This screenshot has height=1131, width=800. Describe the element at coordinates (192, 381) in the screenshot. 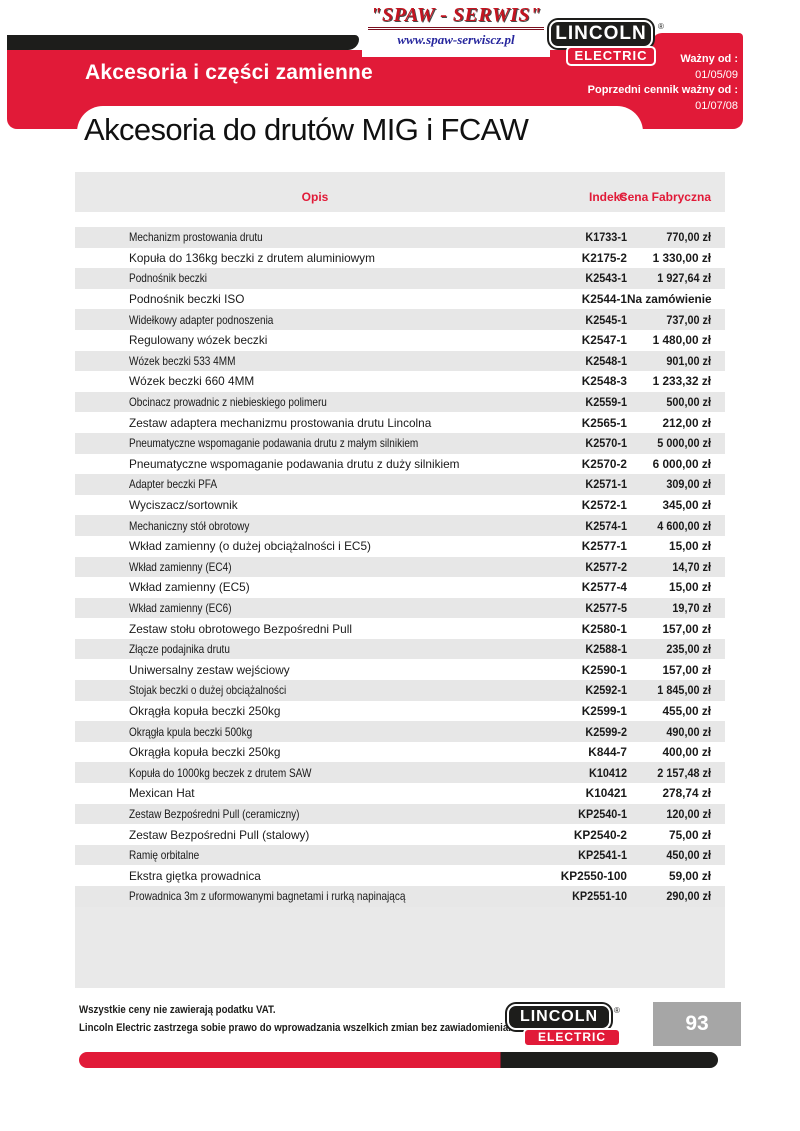

I see `product-description: Wózek beczki 660 4MM` at that location.